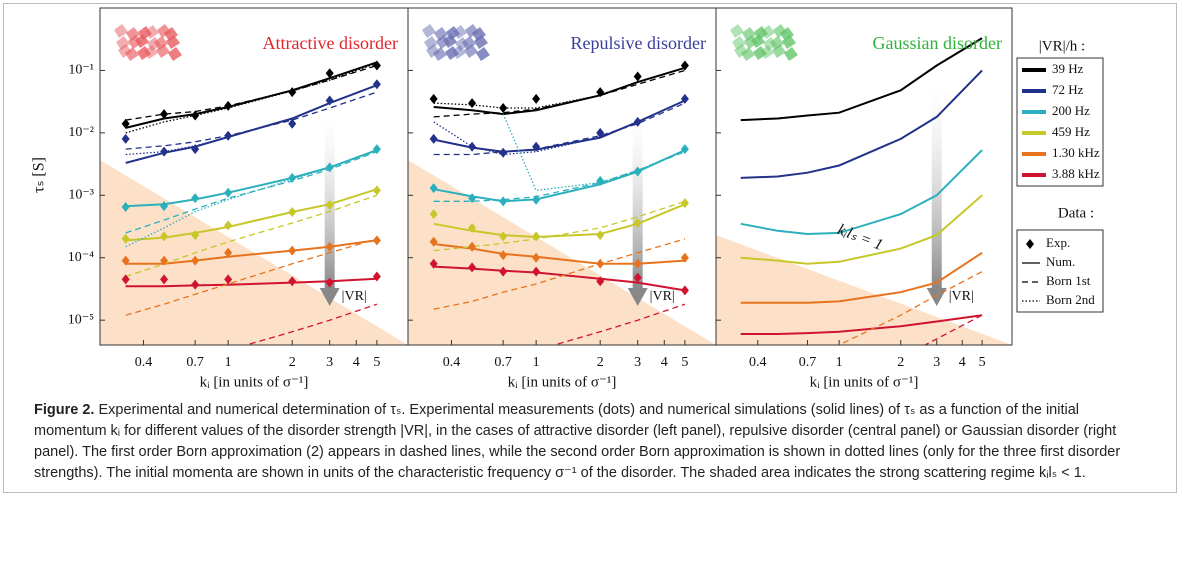  Describe the element at coordinates (1076, 173) in the screenshot. I see `legend-label: 3.88 kHz` at that location.